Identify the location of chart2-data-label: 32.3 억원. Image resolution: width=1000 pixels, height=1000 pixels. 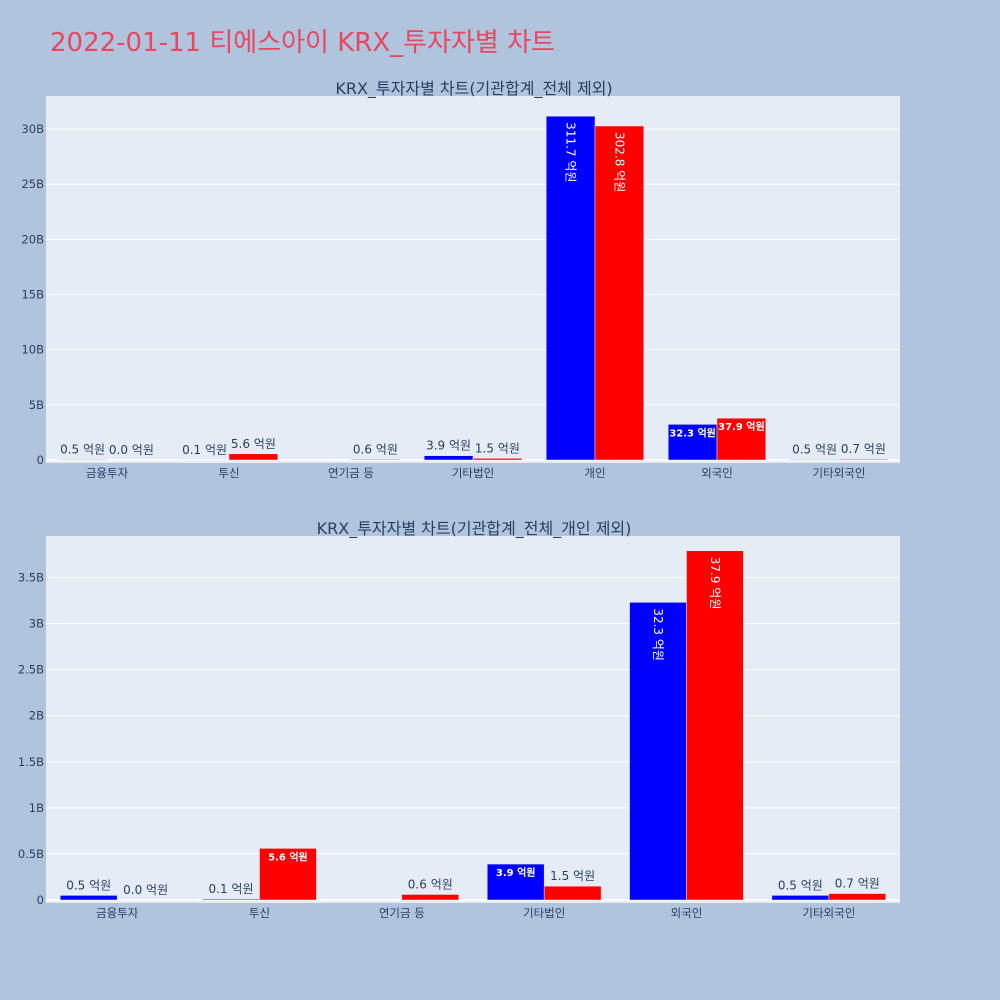
(658, 634).